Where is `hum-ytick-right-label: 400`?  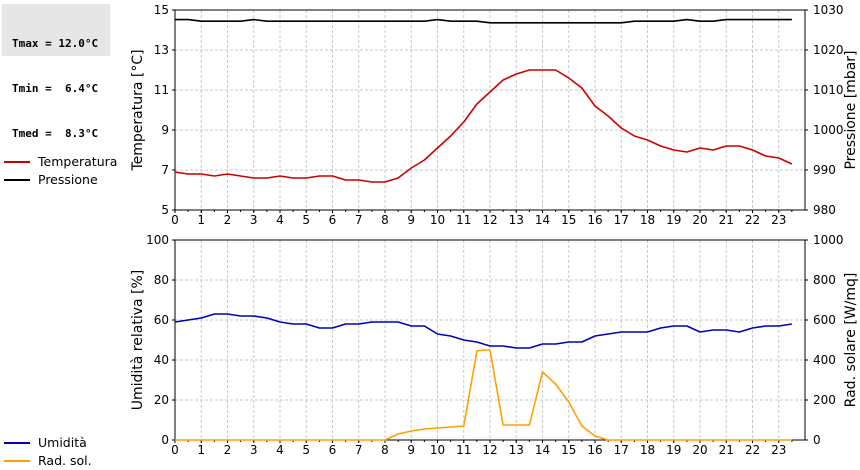 hum-ytick-right-label: 400 is located at coordinates (824, 360).